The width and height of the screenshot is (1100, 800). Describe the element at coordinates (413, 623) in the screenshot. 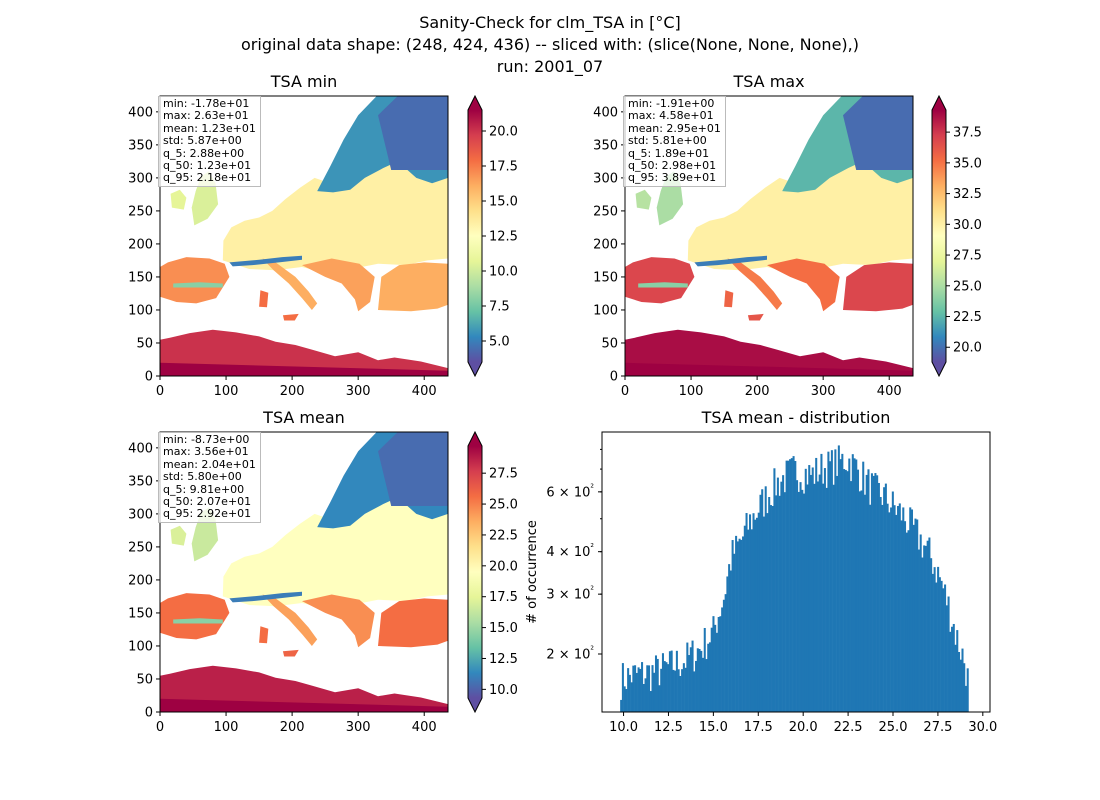

I see `land-anatolia` at that location.